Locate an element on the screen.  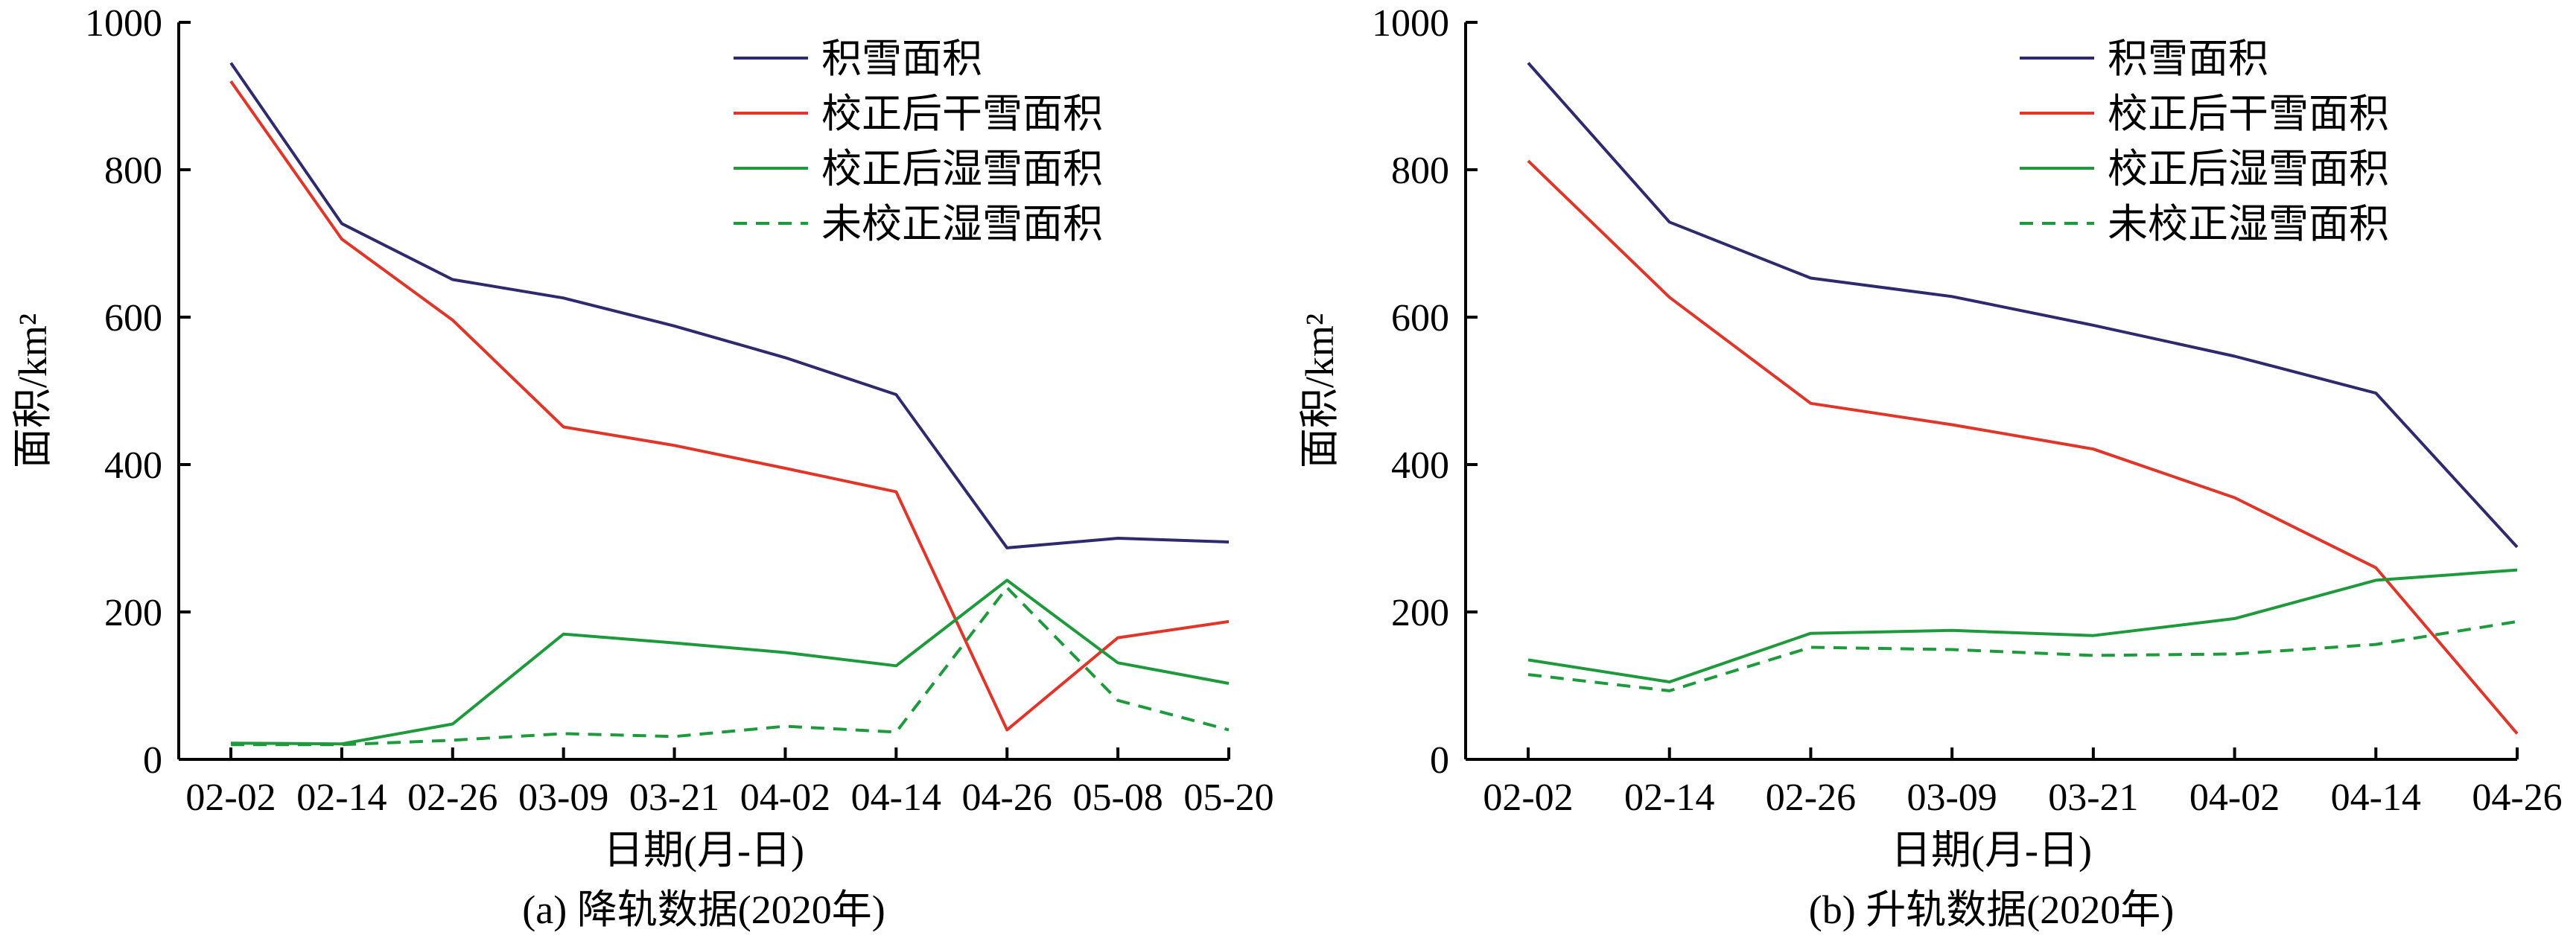
x-ticks: 02-02 02-14 02-26 03-09 03-21 04-02 04-14 04-26 is located at coordinates (2023, 783).